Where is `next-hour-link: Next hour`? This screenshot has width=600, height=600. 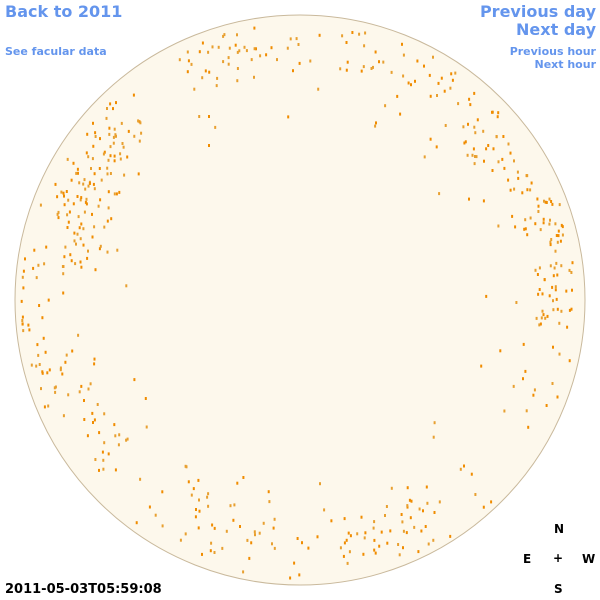 next-hour-link: Next hour is located at coordinates (565, 64).